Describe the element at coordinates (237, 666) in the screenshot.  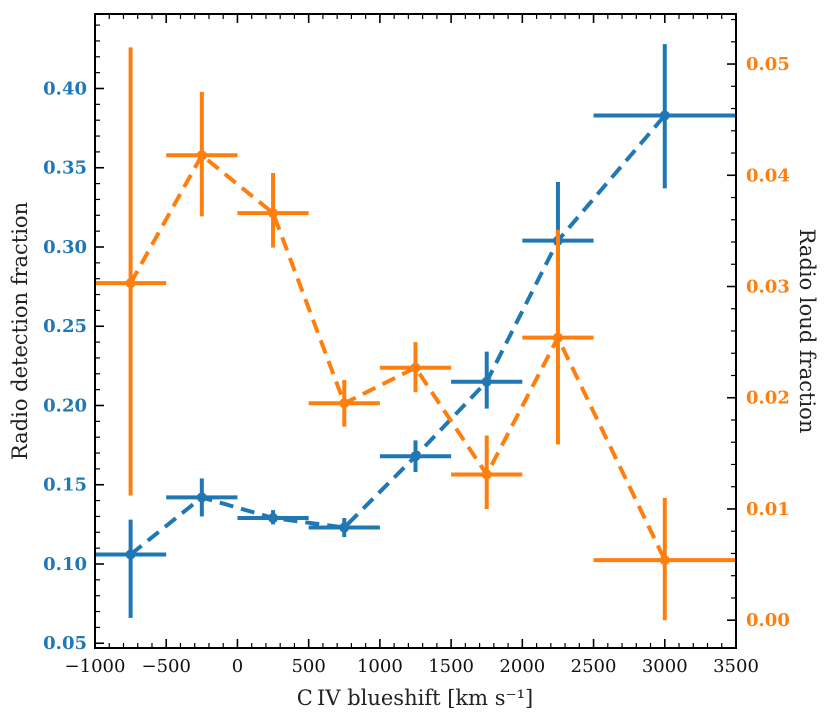
I see `x-tick-label: 0` at that location.